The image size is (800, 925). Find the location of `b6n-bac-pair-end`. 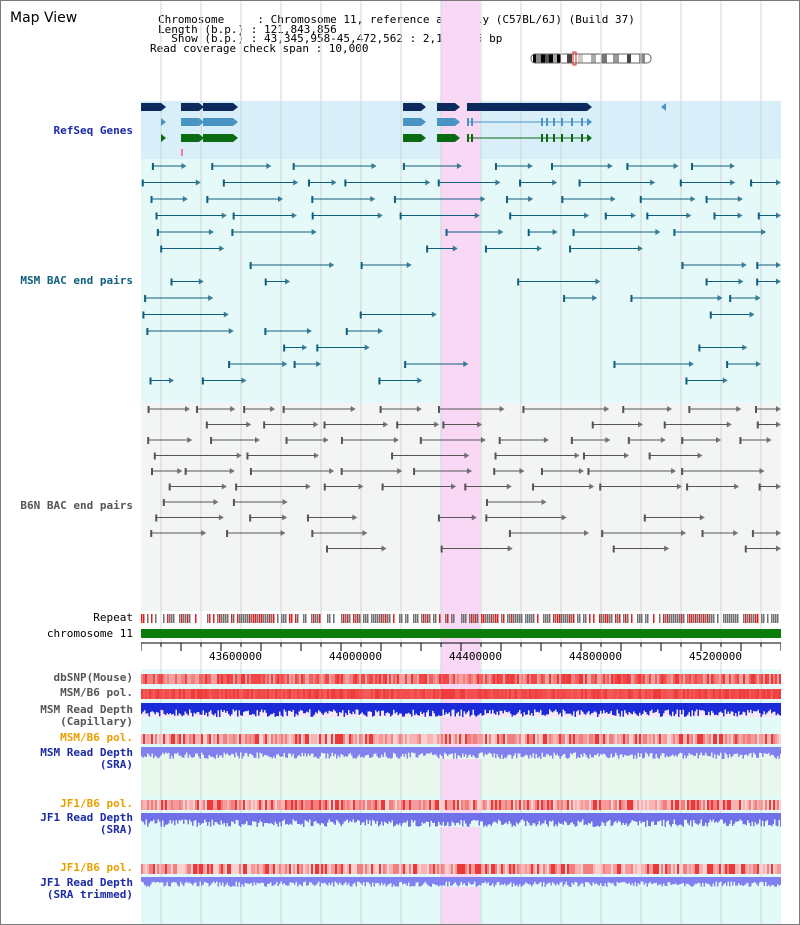

b6n-bac-pair-end is located at coordinates (380, 409).